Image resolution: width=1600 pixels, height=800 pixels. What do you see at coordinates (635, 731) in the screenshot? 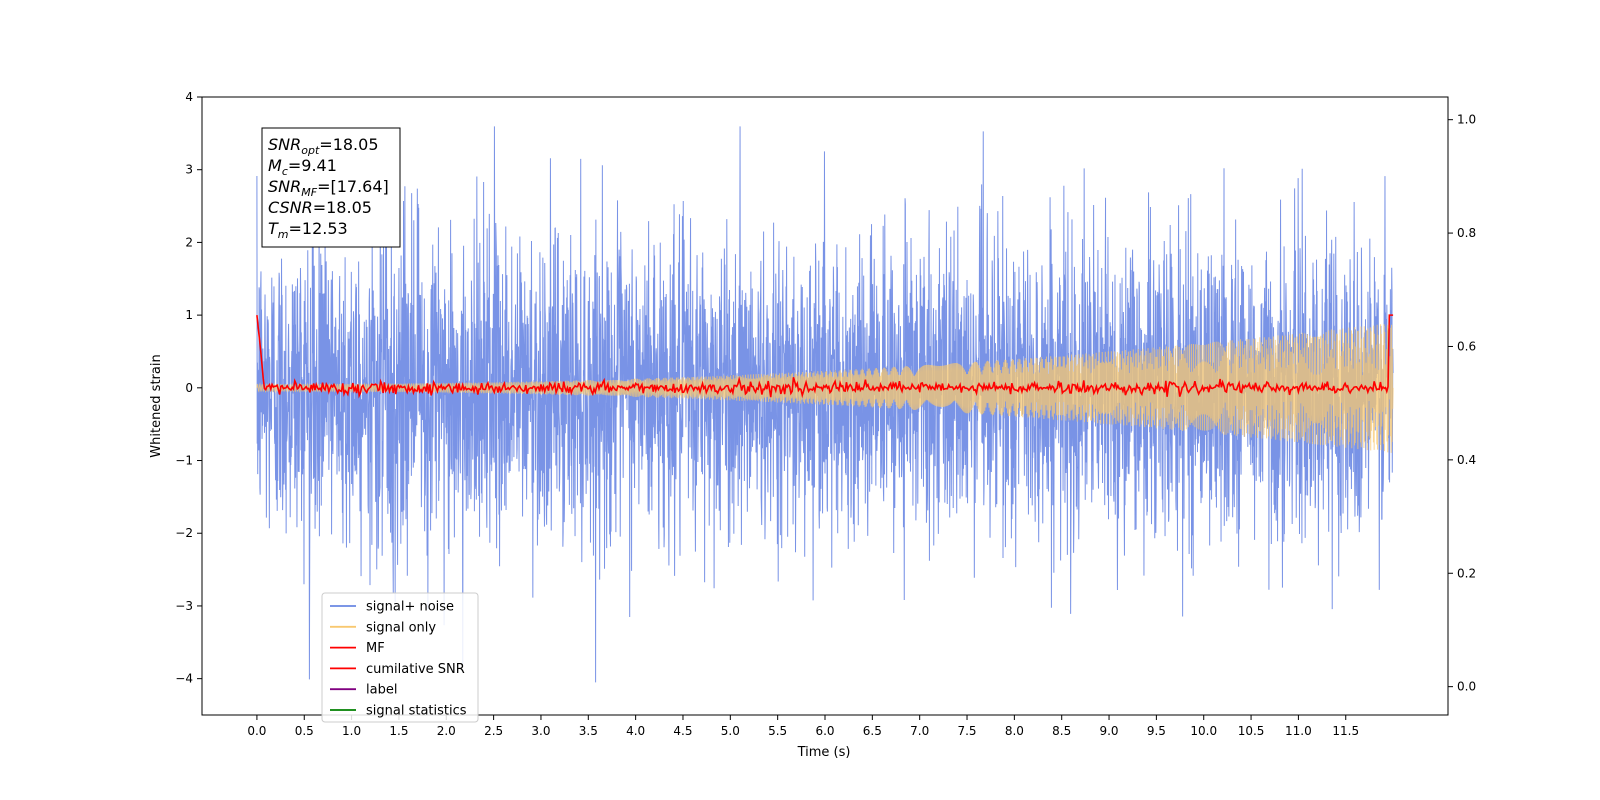
I see `x-tick-label: 4.0` at bounding box center [635, 731].